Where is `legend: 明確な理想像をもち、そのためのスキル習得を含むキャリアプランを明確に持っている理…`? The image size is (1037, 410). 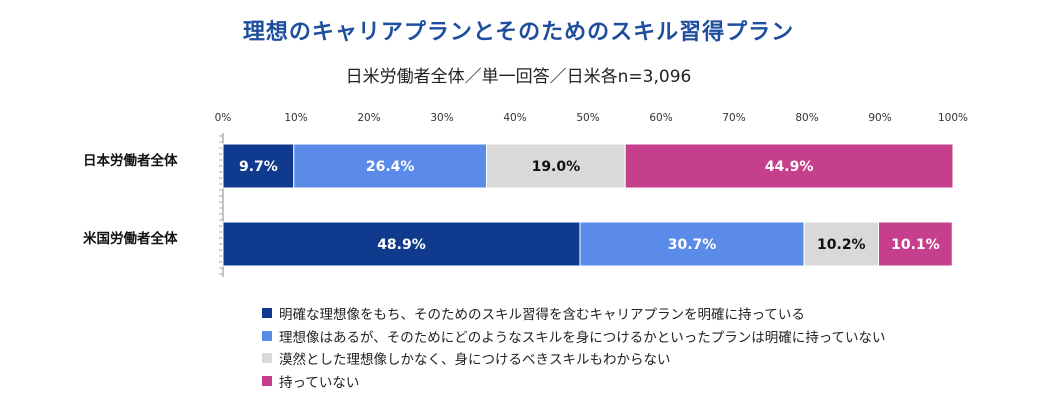
legend: 明確な理想像をもち、そのためのスキル習得を含むキャリアプランを明確に持っている理… is located at coordinates (574, 347).